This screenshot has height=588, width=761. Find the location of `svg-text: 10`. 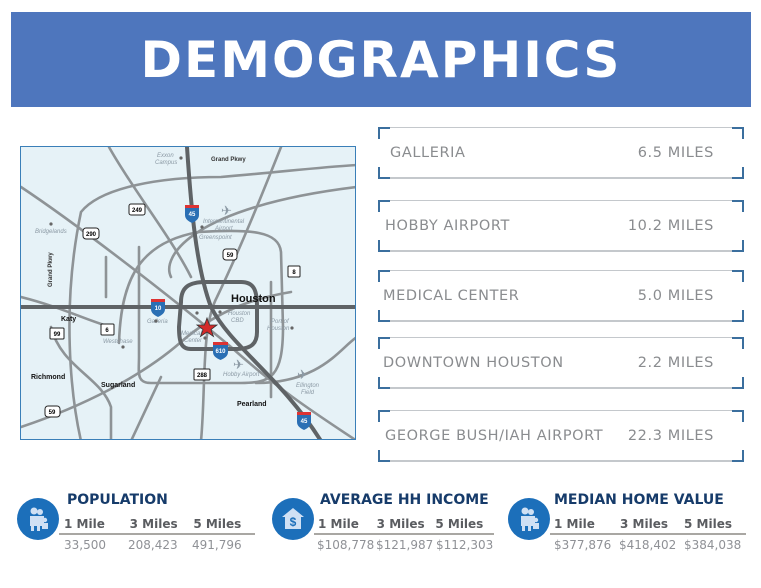

svg-text: 10 is located at coordinates (158, 309).